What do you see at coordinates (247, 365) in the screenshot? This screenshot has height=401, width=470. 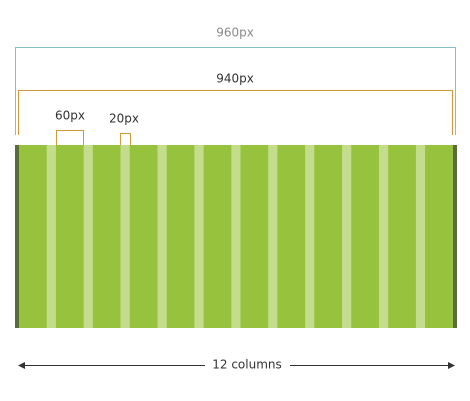 I see `column-count-label: 12 columns` at bounding box center [247, 365].